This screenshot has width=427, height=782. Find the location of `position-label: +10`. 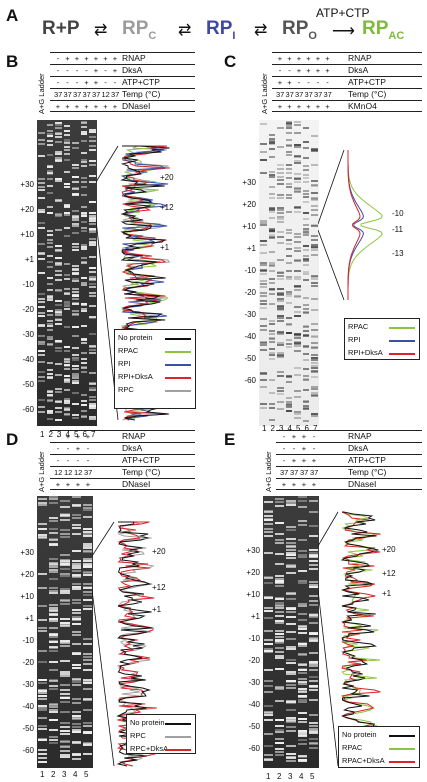

position-label: +10 is located at coordinates (249, 226).